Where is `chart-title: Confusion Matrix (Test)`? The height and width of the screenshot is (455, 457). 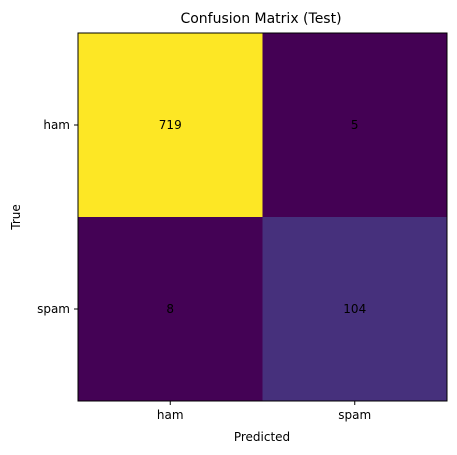 chart-title: Confusion Matrix (Test) is located at coordinates (260, 19).